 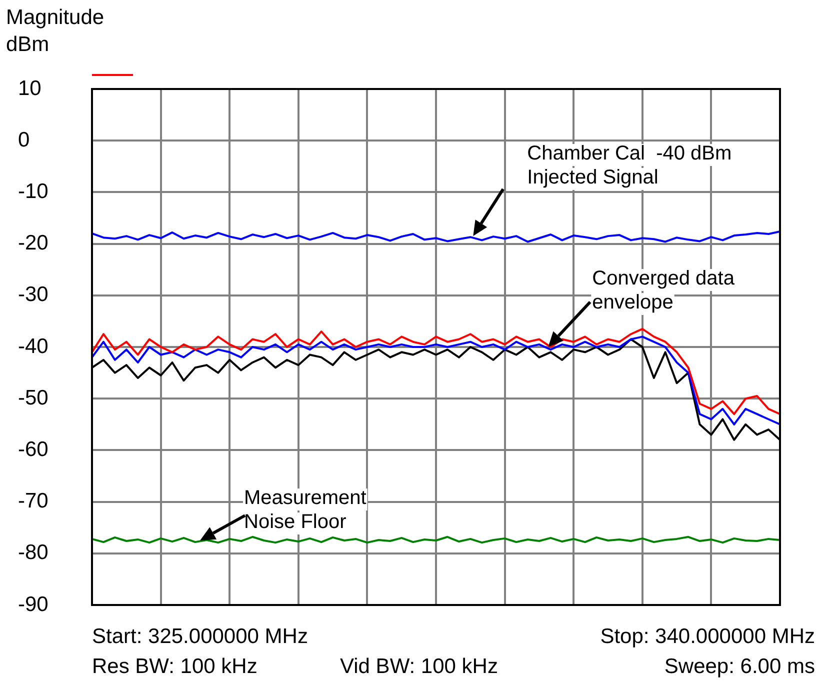 I want to click on y-tick-label: -90, so click(x=33, y=604).